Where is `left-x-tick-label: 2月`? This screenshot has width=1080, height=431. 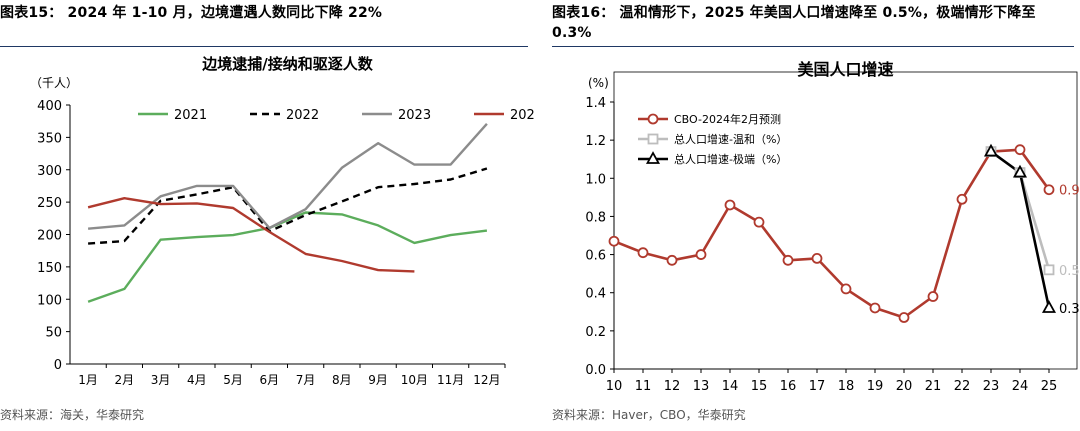
left-x-tick-label: 2月 is located at coordinates (125, 380).